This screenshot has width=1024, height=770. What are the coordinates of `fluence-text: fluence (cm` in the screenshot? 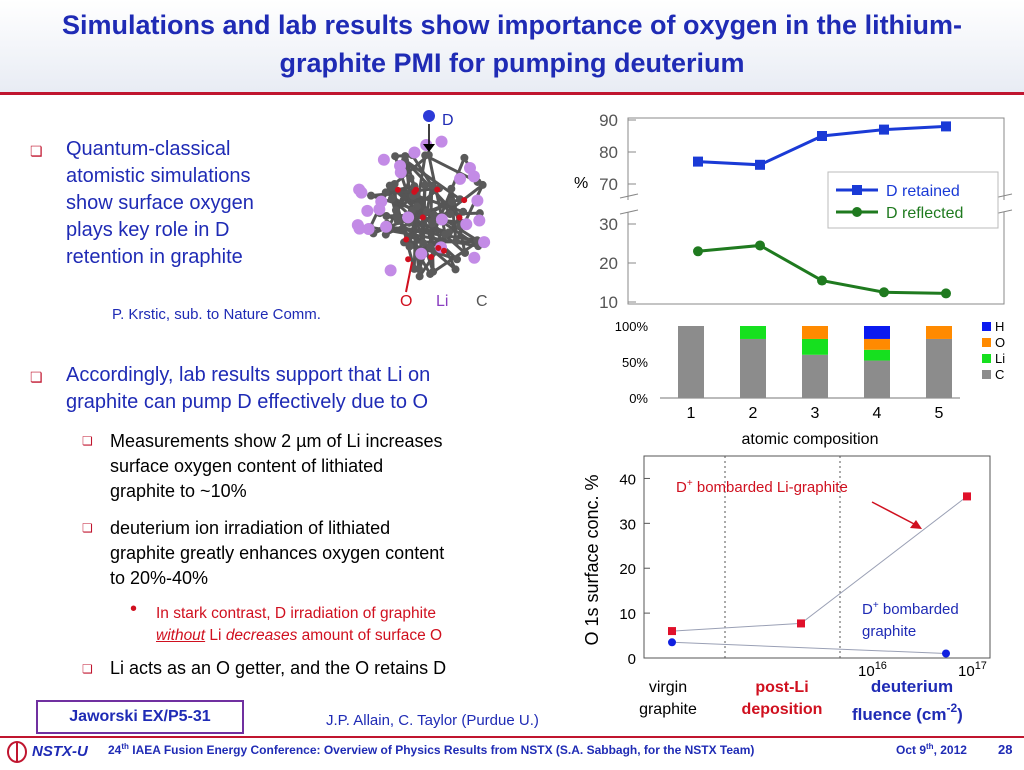 It's located at (899, 714).